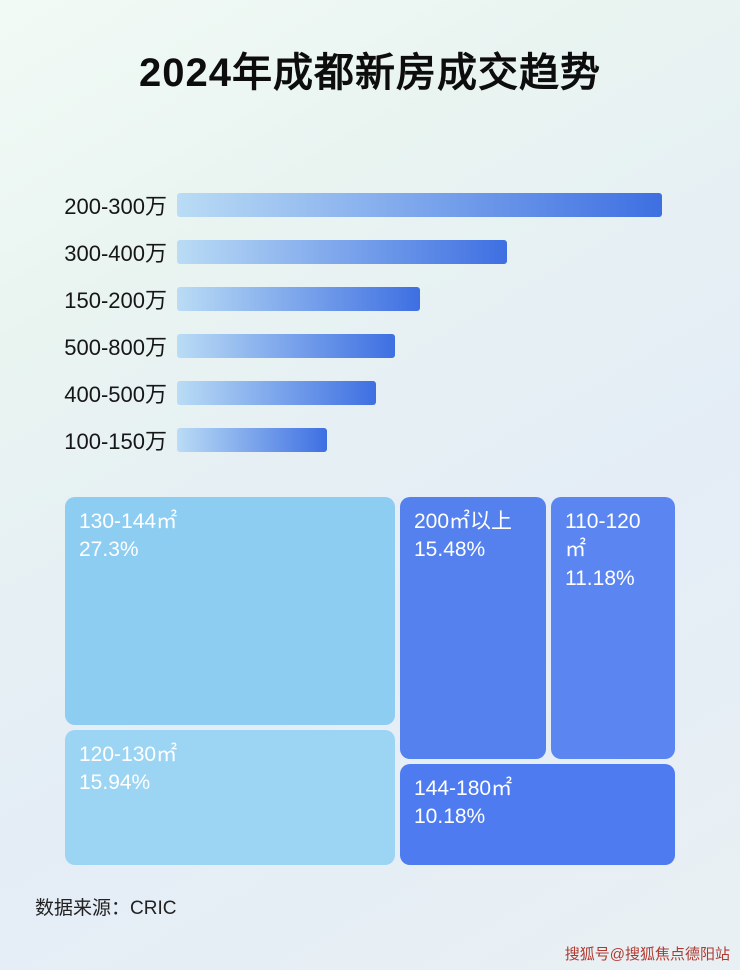 This screenshot has width=740, height=970. Describe the element at coordinates (600, 578) in the screenshot. I see `treemap-block-value: 11.18%` at that location.